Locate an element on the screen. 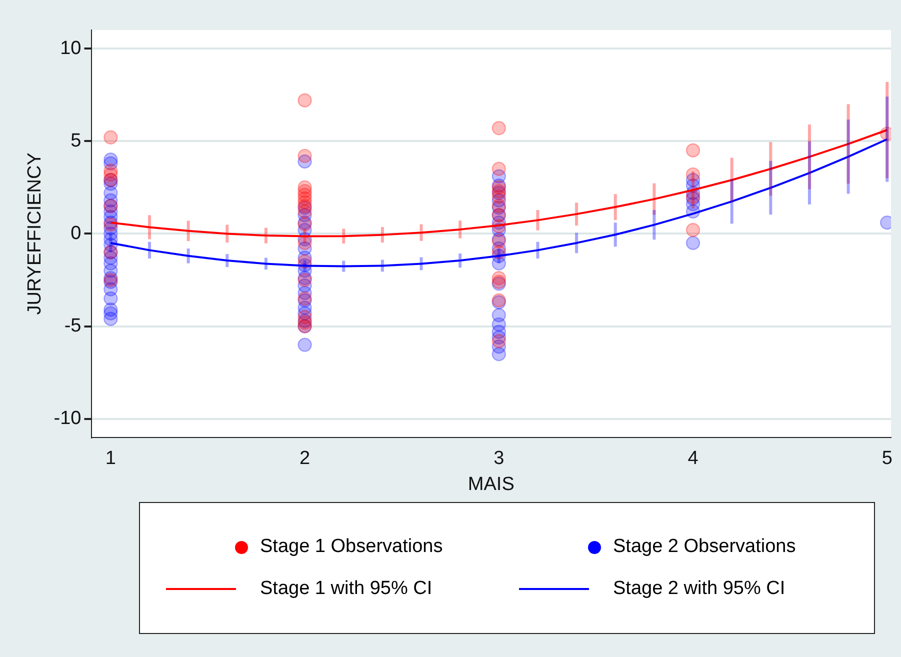  x-tick-label: 3 is located at coordinates (499, 459).